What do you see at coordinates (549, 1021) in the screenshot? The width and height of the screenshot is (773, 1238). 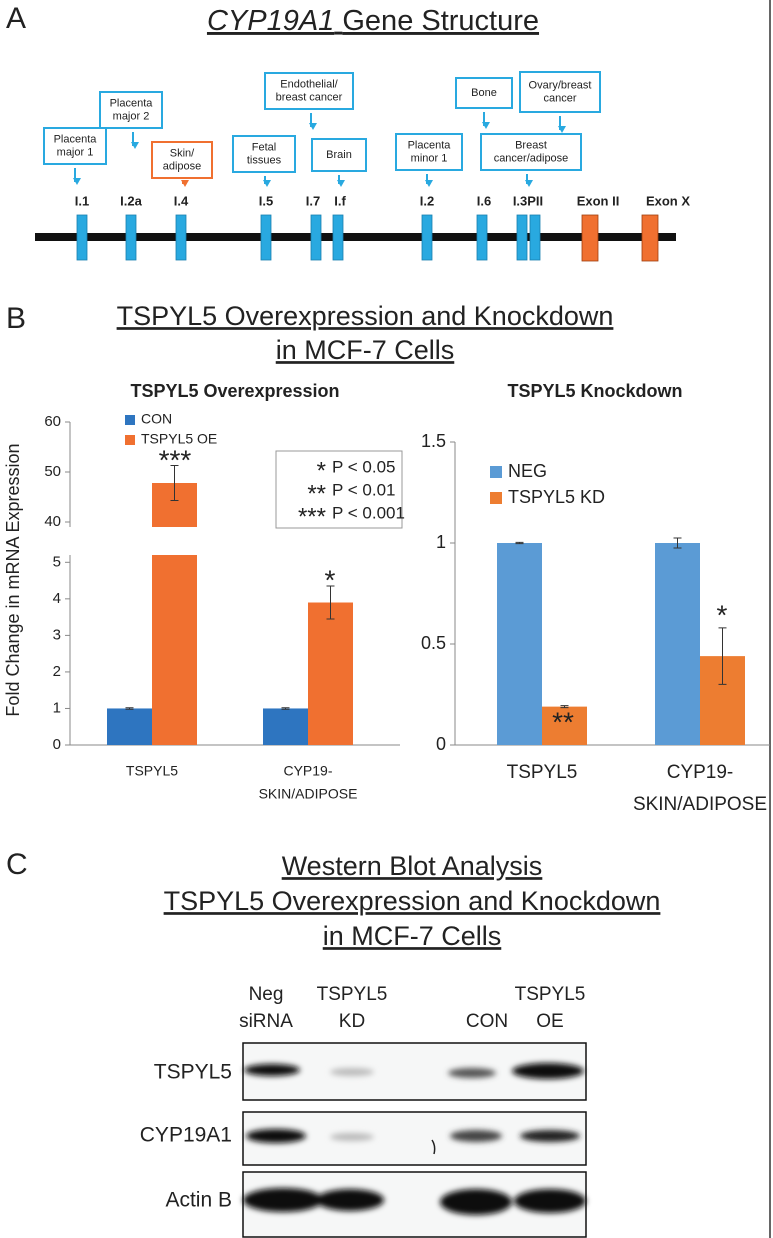 I see `lane-label: OE` at bounding box center [549, 1021].